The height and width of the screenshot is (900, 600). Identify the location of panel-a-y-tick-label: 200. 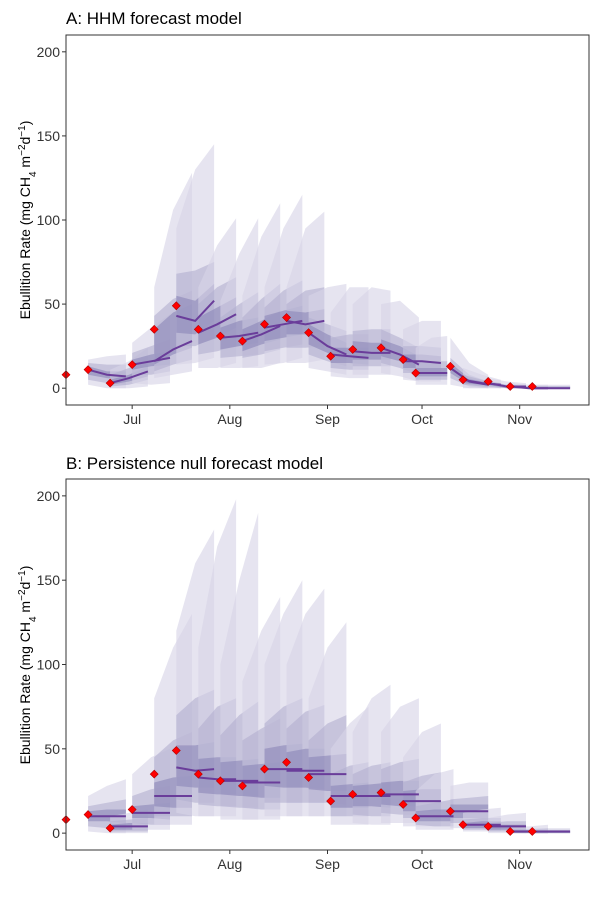
(49, 52).